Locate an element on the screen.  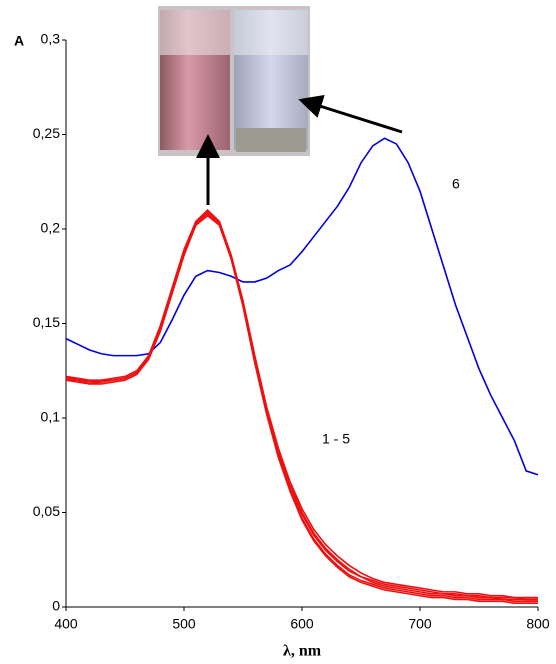
y-tick-label: 0,3 is located at coordinates (51, 39).